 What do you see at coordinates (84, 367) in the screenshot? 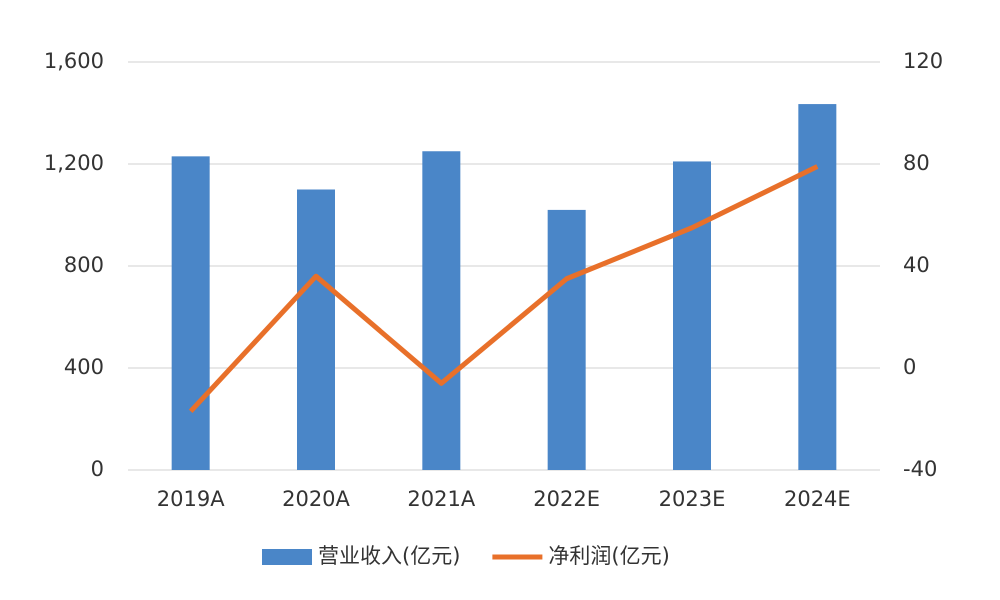
I see `y-tick-label: 400` at bounding box center [84, 367].